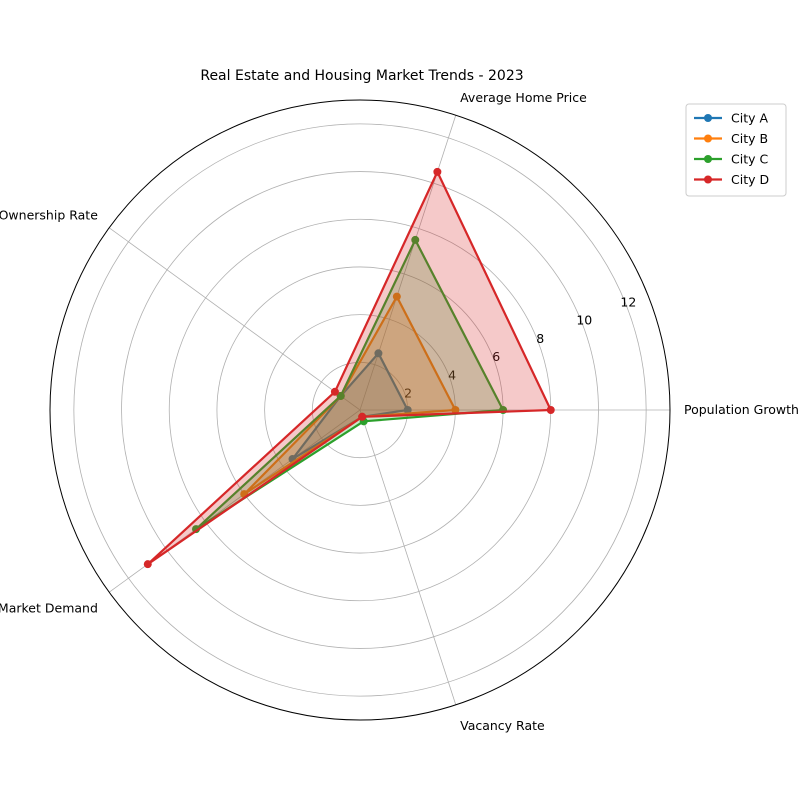  Describe the element at coordinates (452, 374) in the screenshot. I see `radial-tick-label: 4` at that location.